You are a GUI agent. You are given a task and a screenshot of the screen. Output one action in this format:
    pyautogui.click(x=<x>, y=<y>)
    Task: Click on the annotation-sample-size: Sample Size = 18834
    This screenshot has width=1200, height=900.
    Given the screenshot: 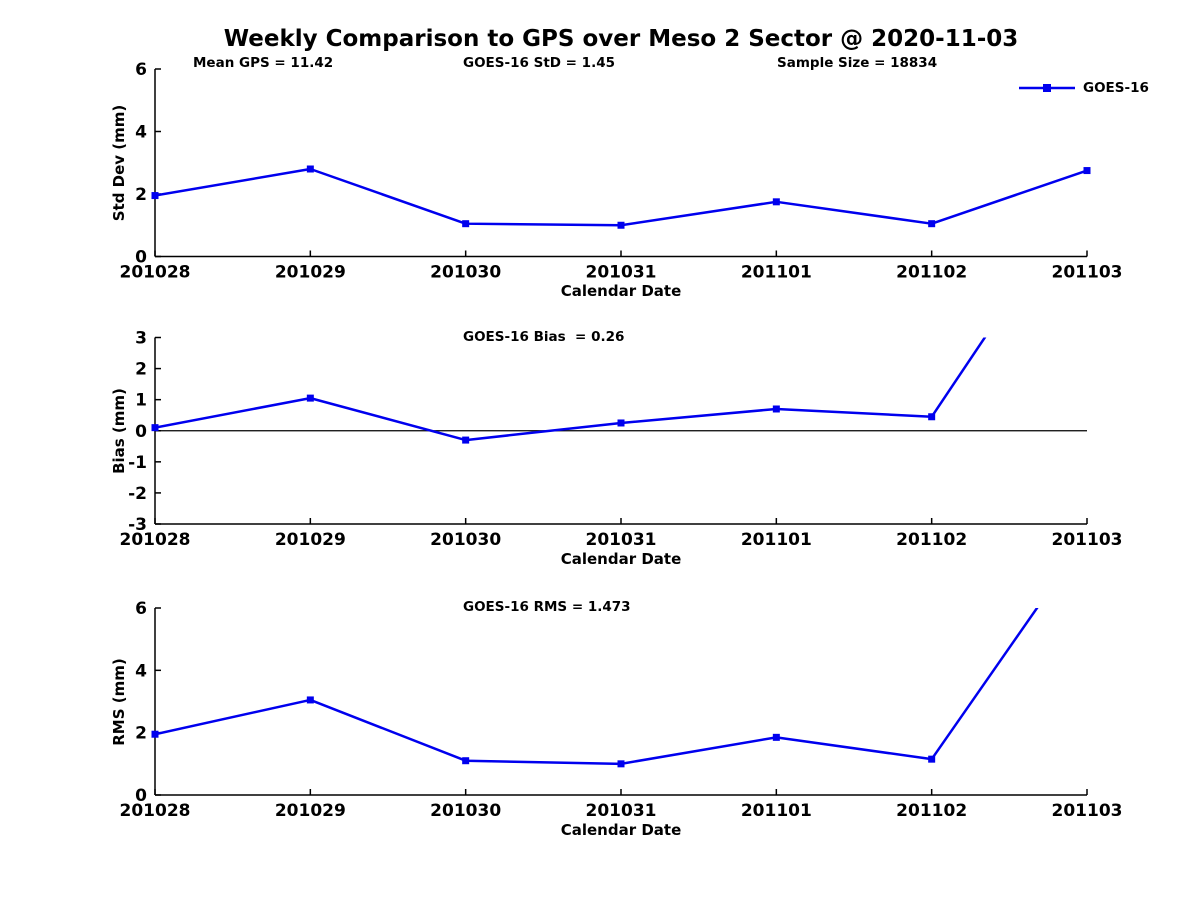 What is the action you would take?
    pyautogui.click(x=857, y=63)
    